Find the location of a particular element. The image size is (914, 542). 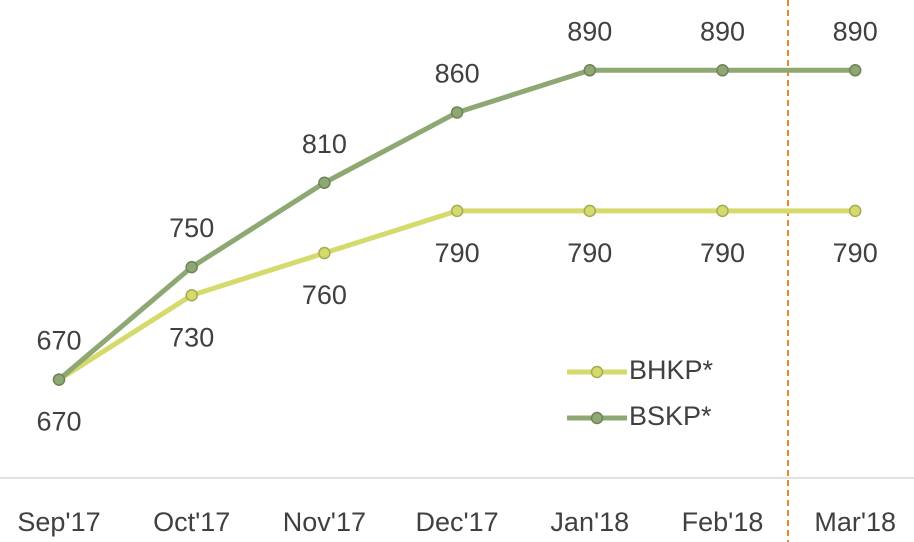

x-tick-label: Mar'18 is located at coordinates (855, 522).